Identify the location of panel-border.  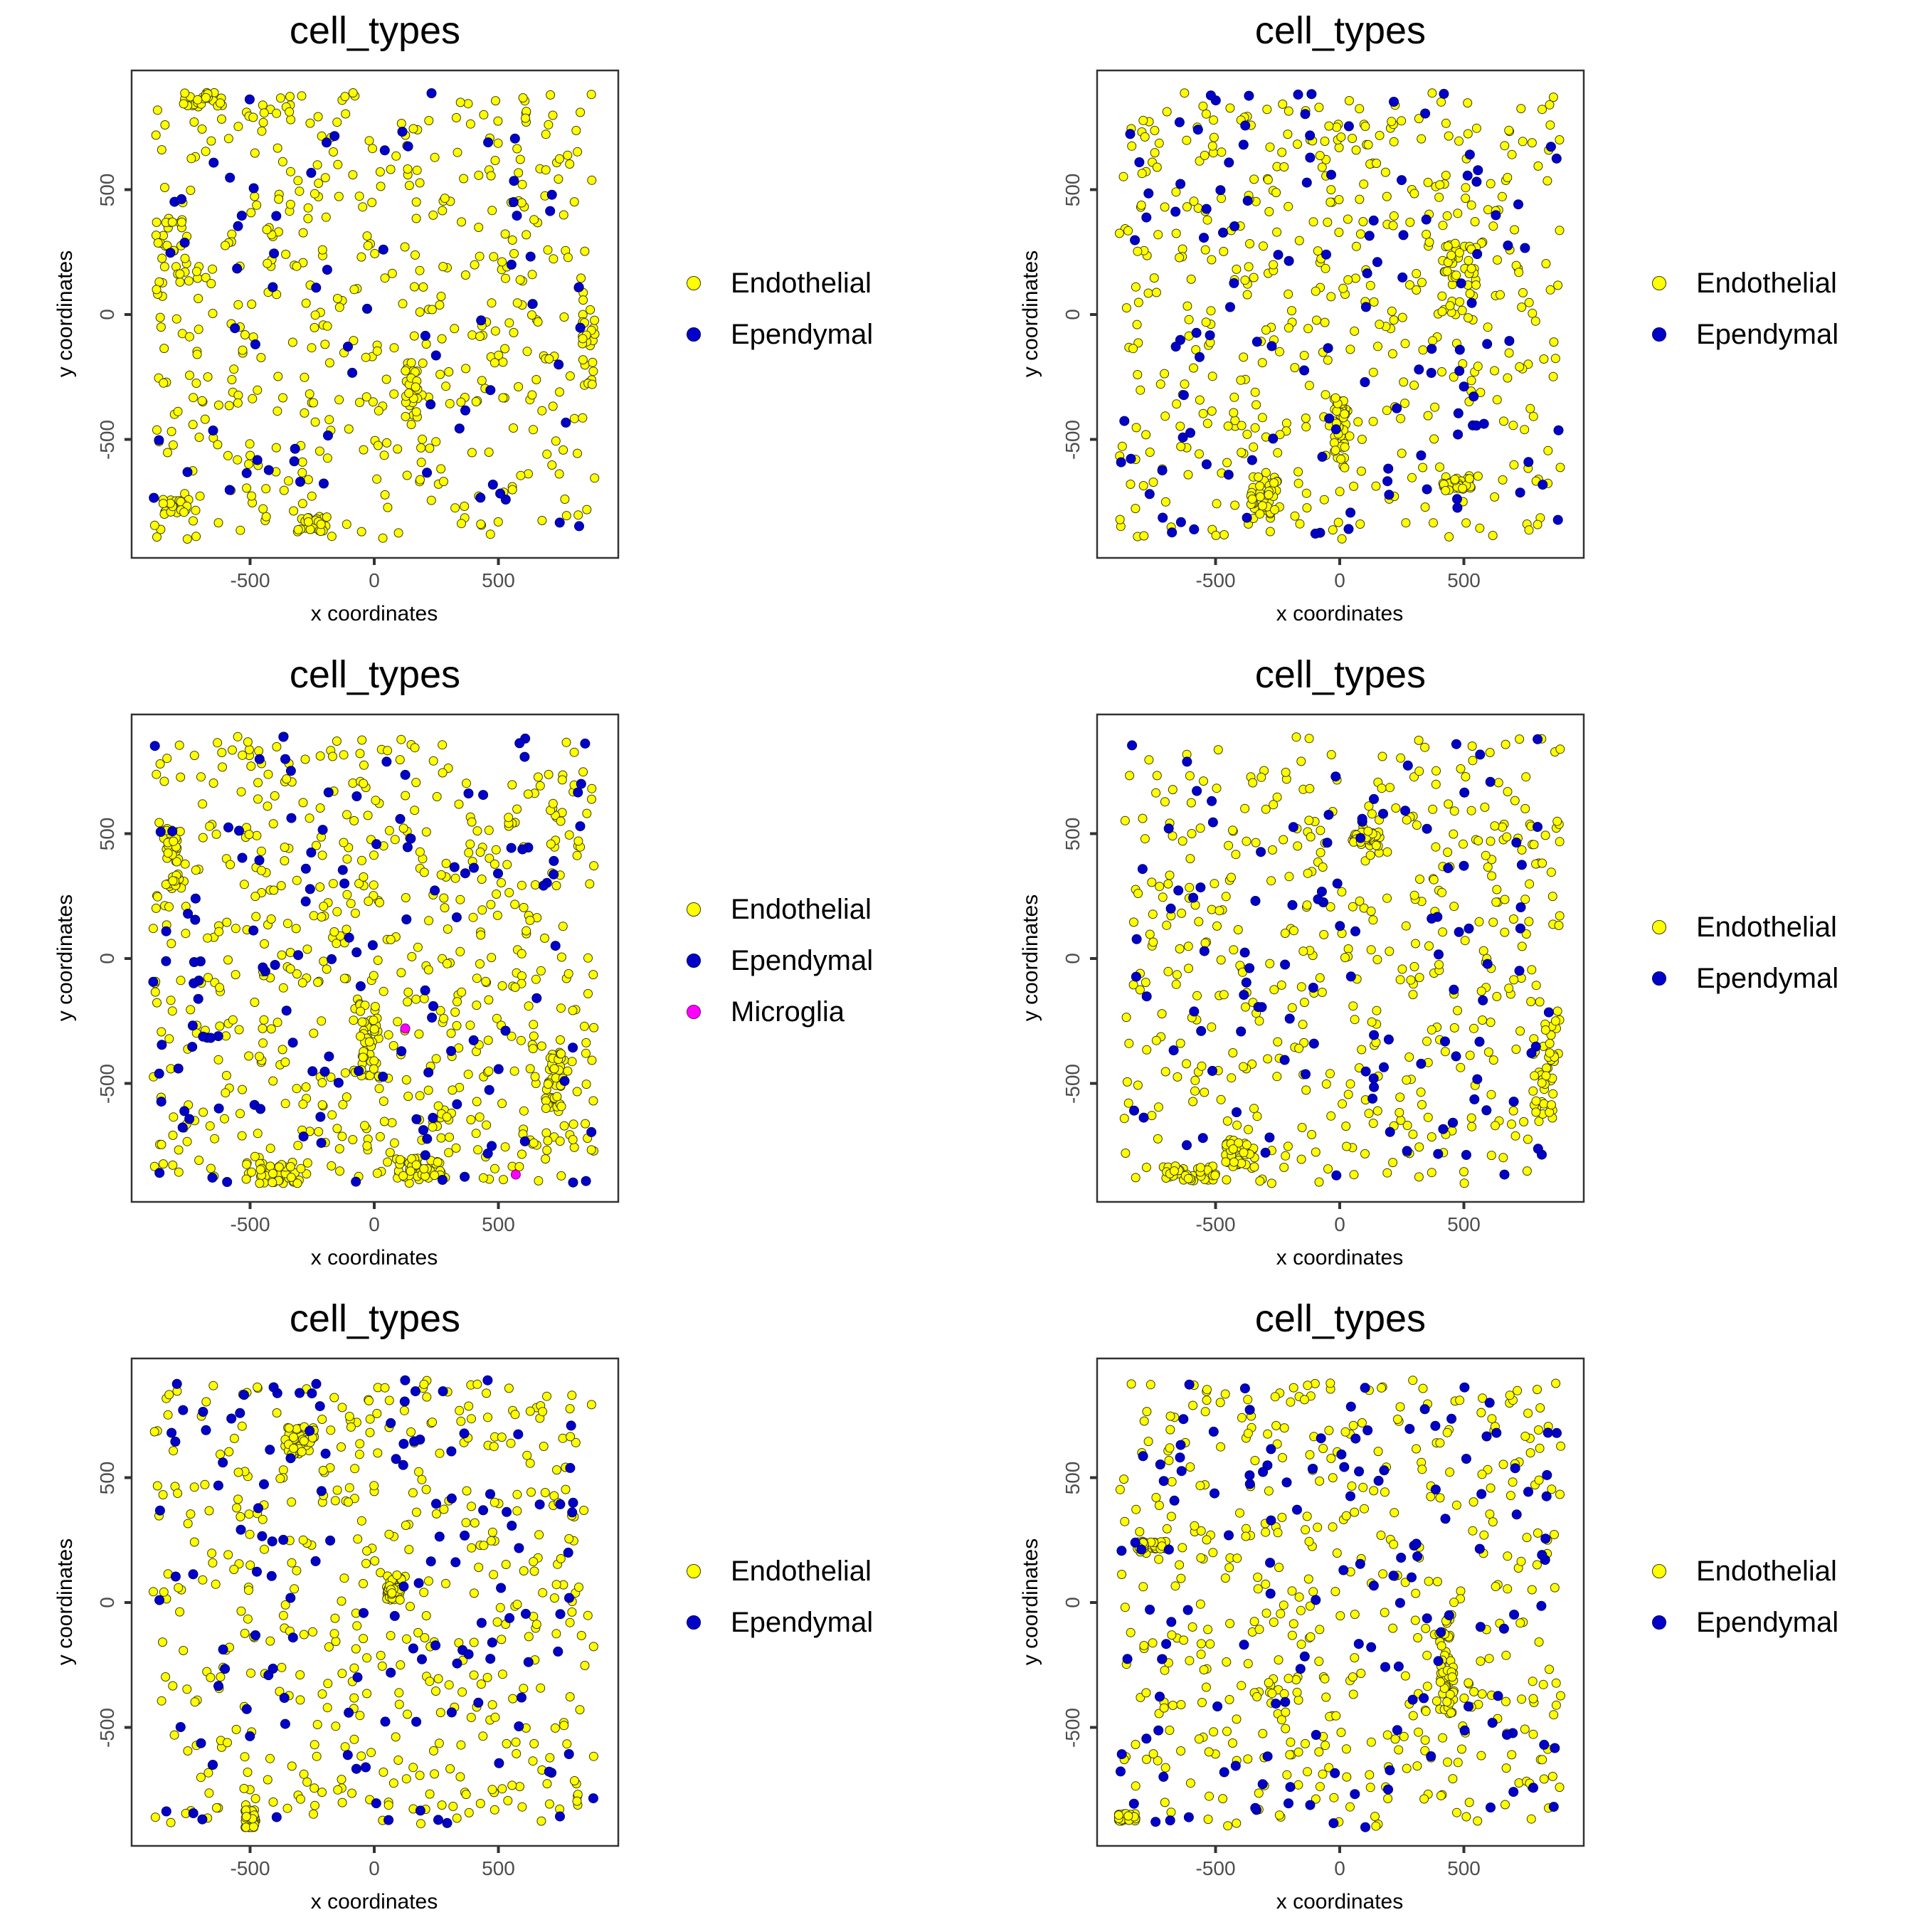
(375, 314).